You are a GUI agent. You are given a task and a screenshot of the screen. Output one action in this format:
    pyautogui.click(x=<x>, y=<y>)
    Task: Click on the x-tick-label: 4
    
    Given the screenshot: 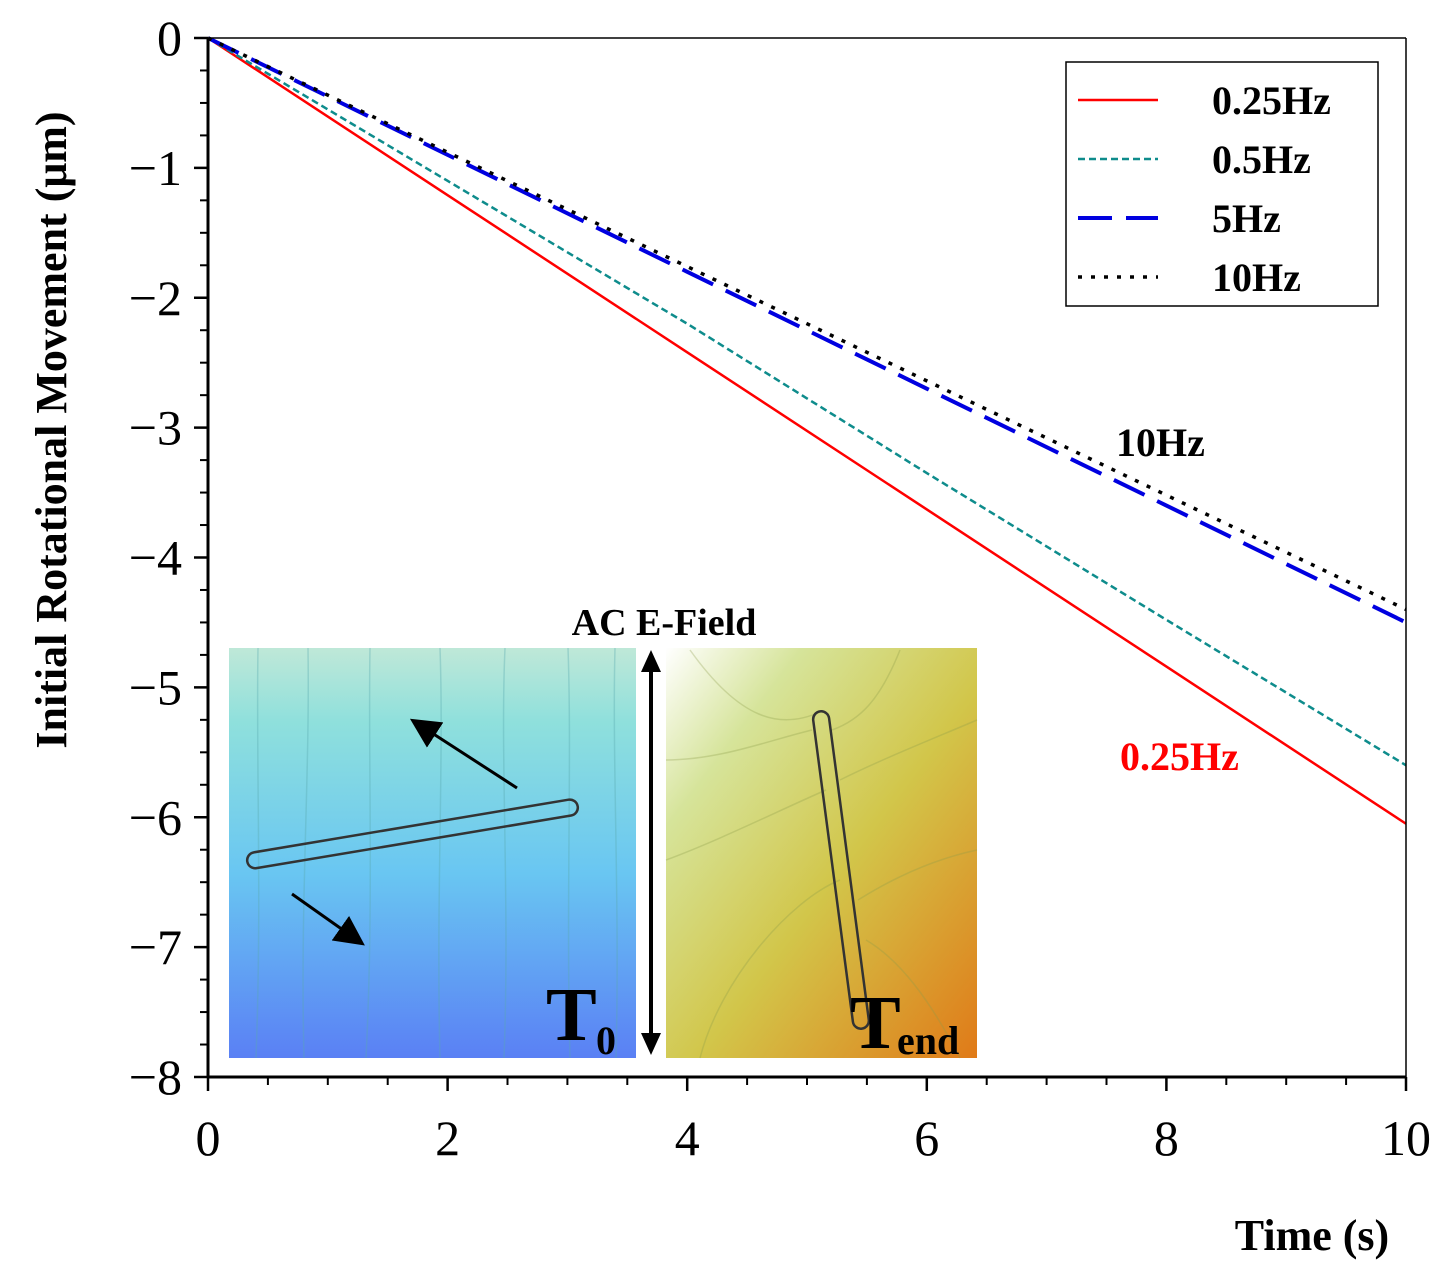 What is the action you would take?
    pyautogui.click(x=687, y=1138)
    